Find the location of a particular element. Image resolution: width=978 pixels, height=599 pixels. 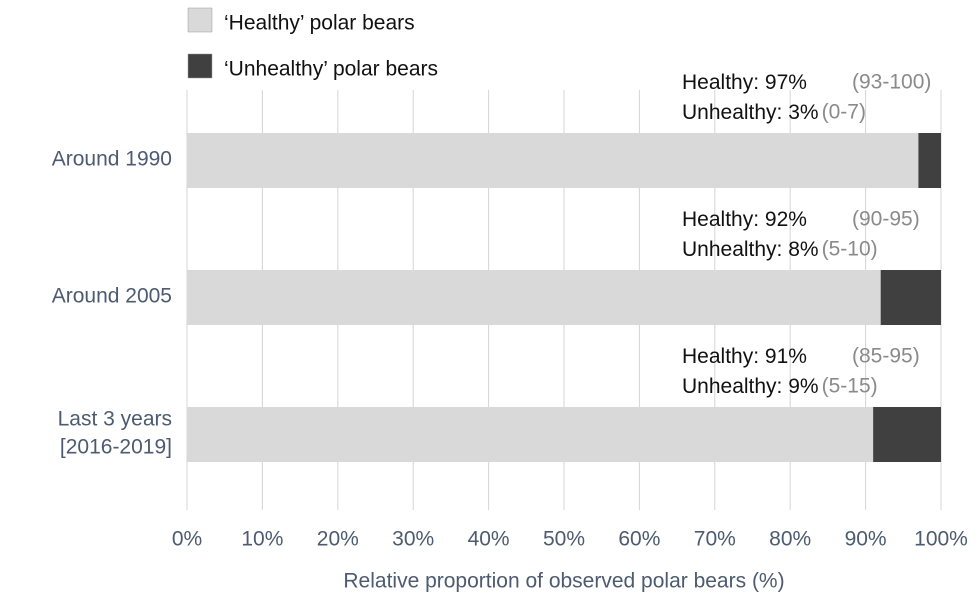

annotation-label: Unhealthy: 9% is located at coordinates (750, 386).